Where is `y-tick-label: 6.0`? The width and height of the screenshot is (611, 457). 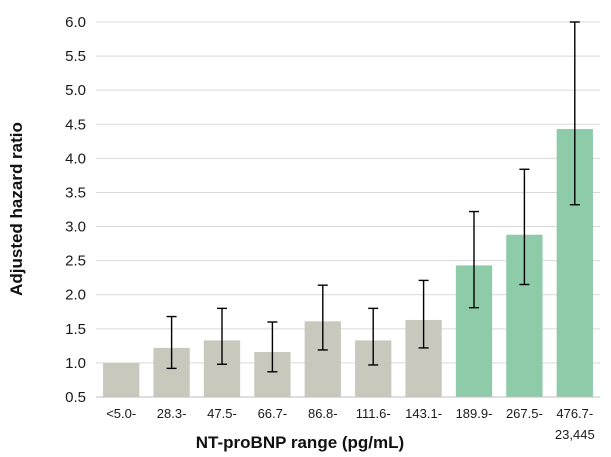
y-tick-label: 6.0 is located at coordinates (75, 22).